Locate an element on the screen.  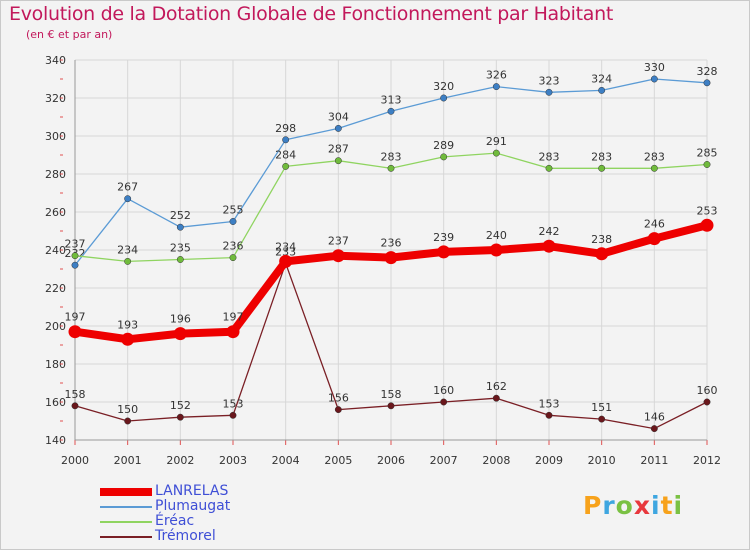
data-label-tremorel: 150 is located at coordinates (127, 409).